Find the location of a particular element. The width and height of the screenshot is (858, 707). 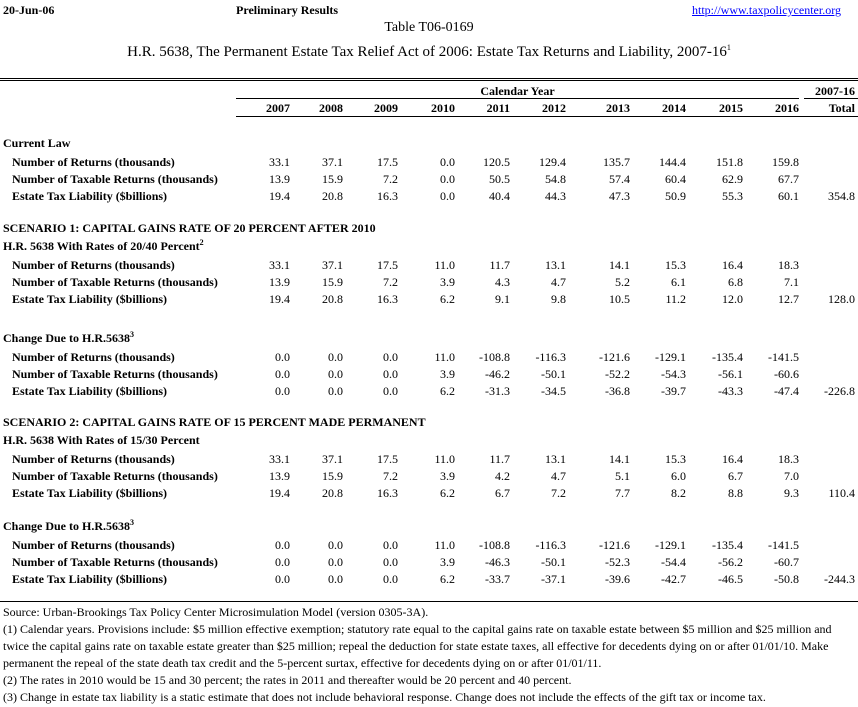

section-heading: Change Due to H.R.56383 is located at coordinates (69, 526).